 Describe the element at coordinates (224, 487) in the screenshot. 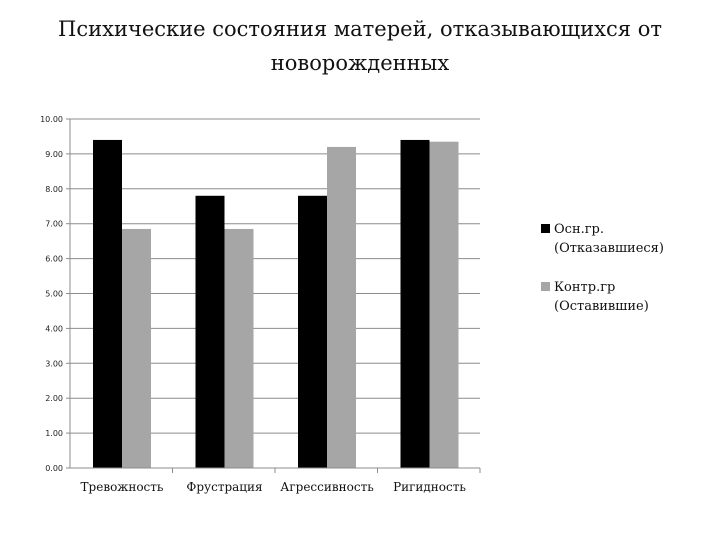

I see `x-tick-label: Фрустрация` at that location.